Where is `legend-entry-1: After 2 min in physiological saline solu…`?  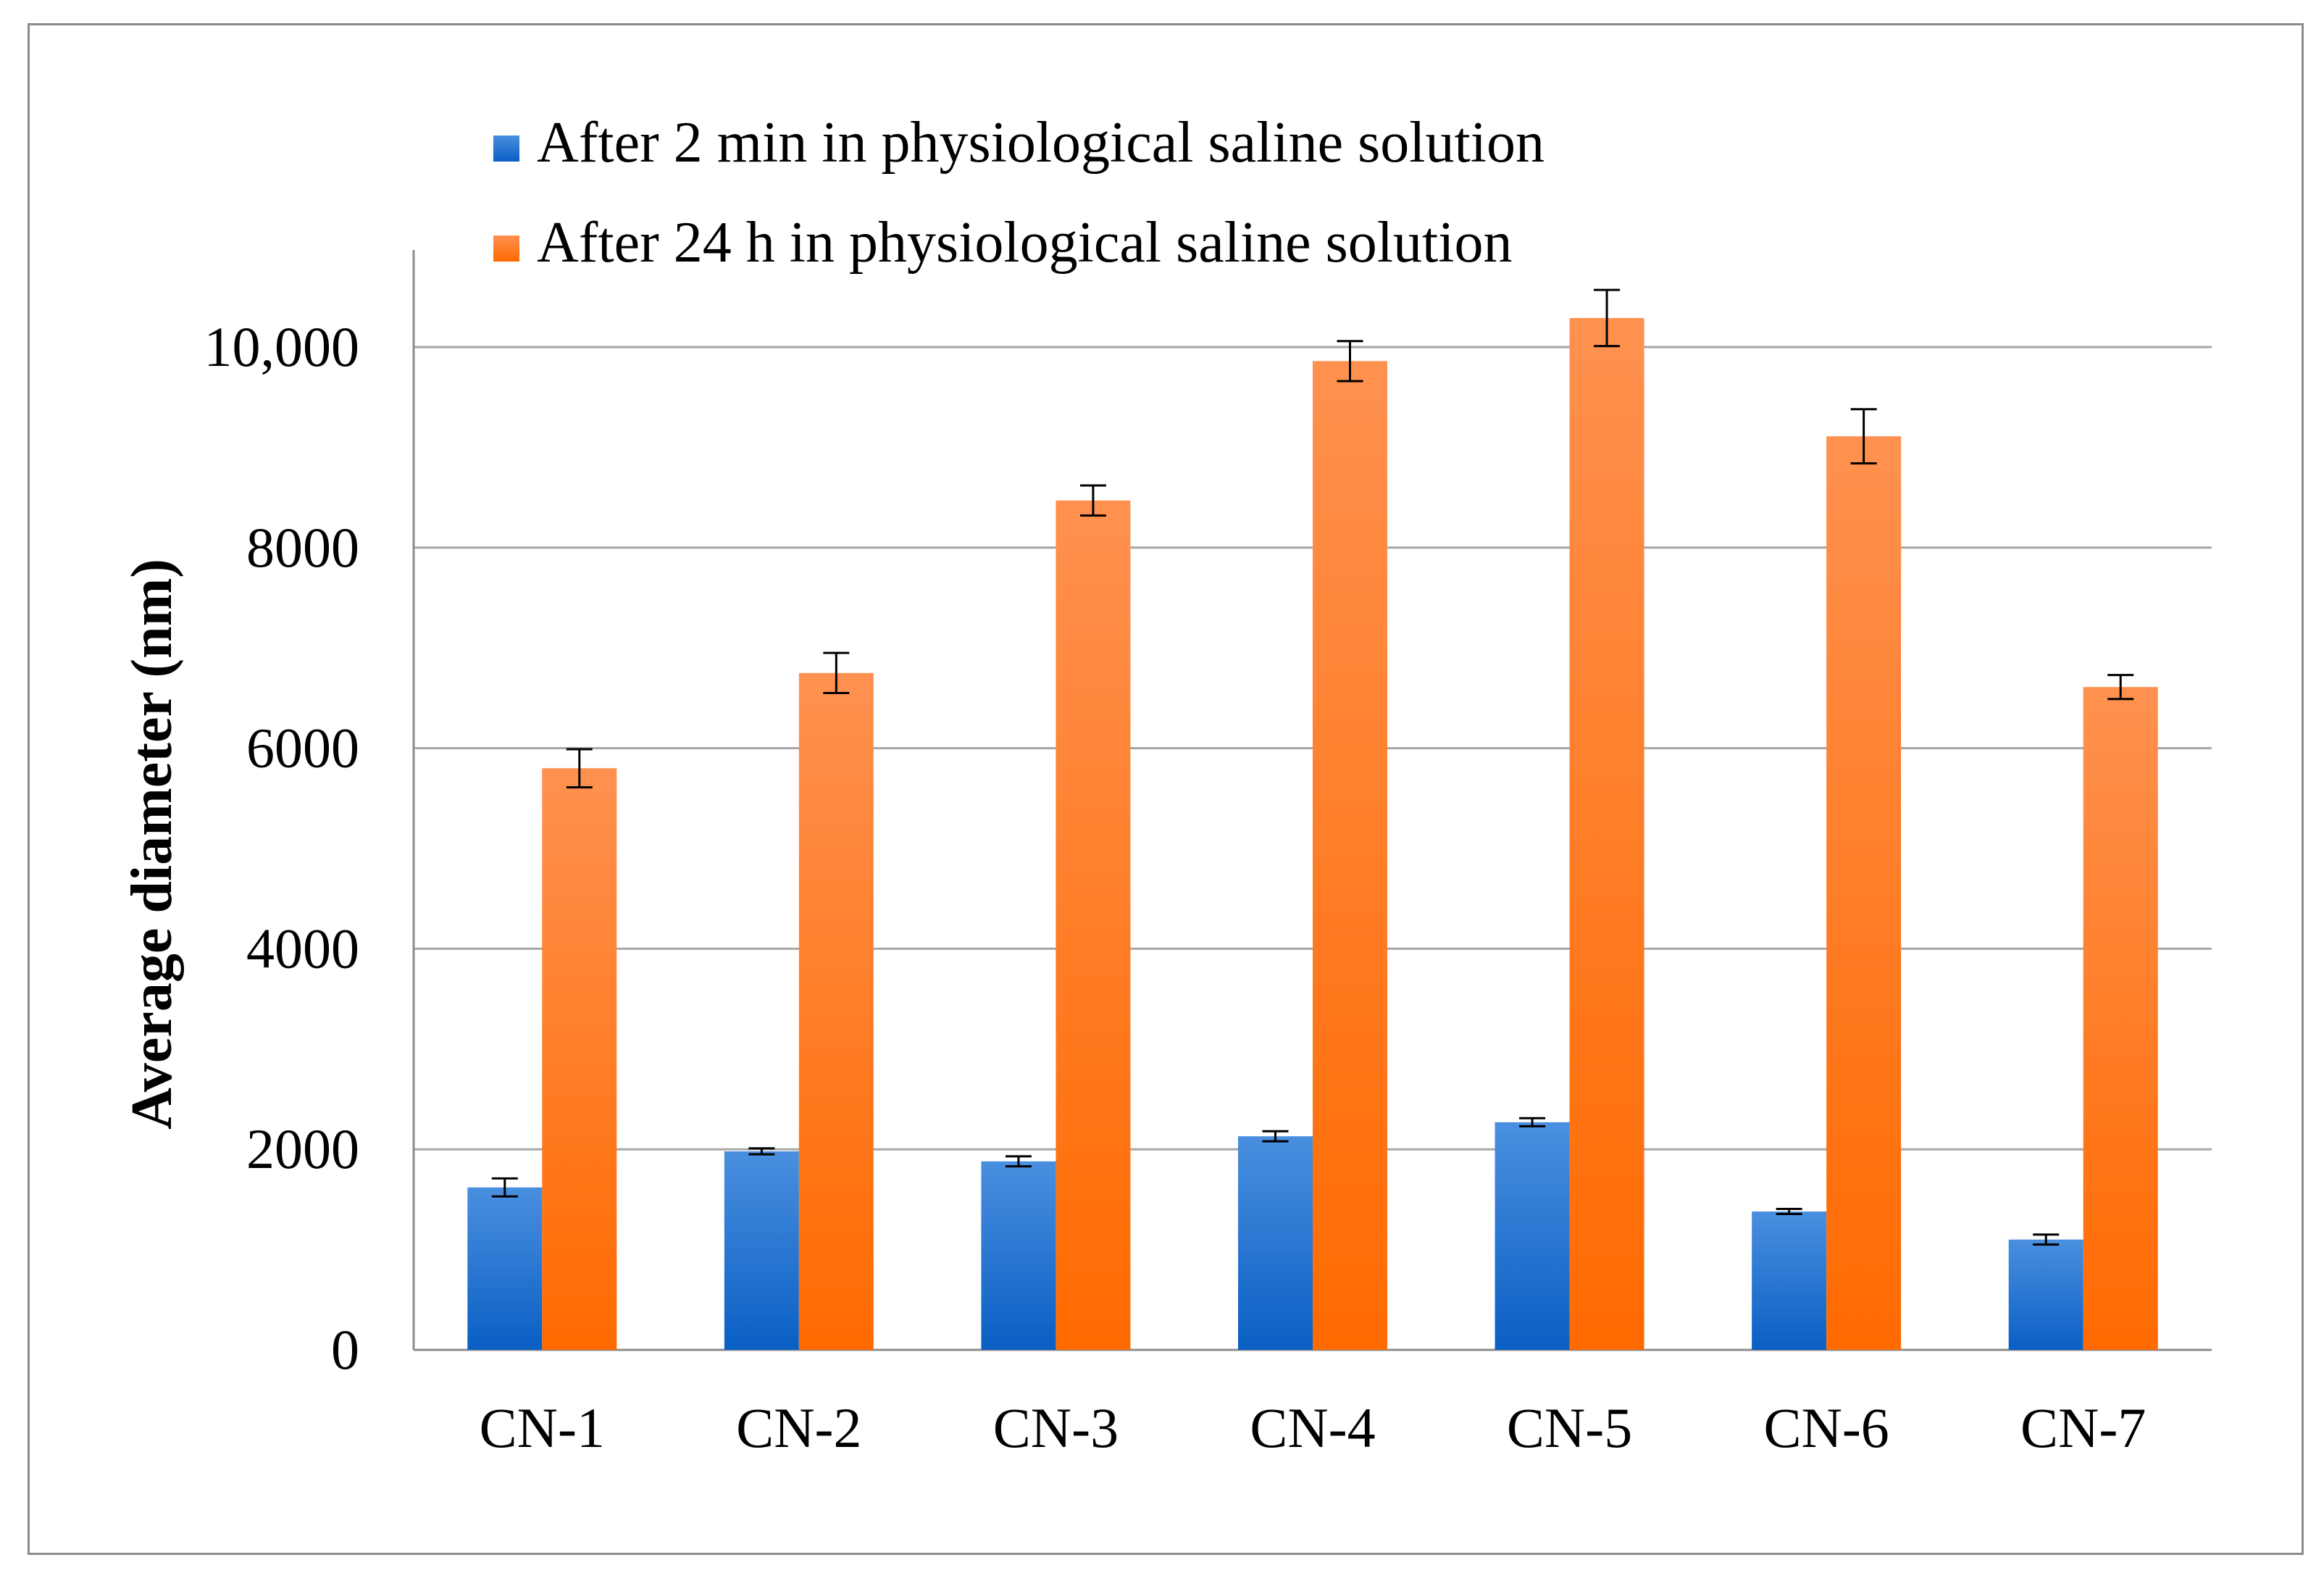 legend-entry-1: After 2 min in physiological saline solu… is located at coordinates (1019, 143).